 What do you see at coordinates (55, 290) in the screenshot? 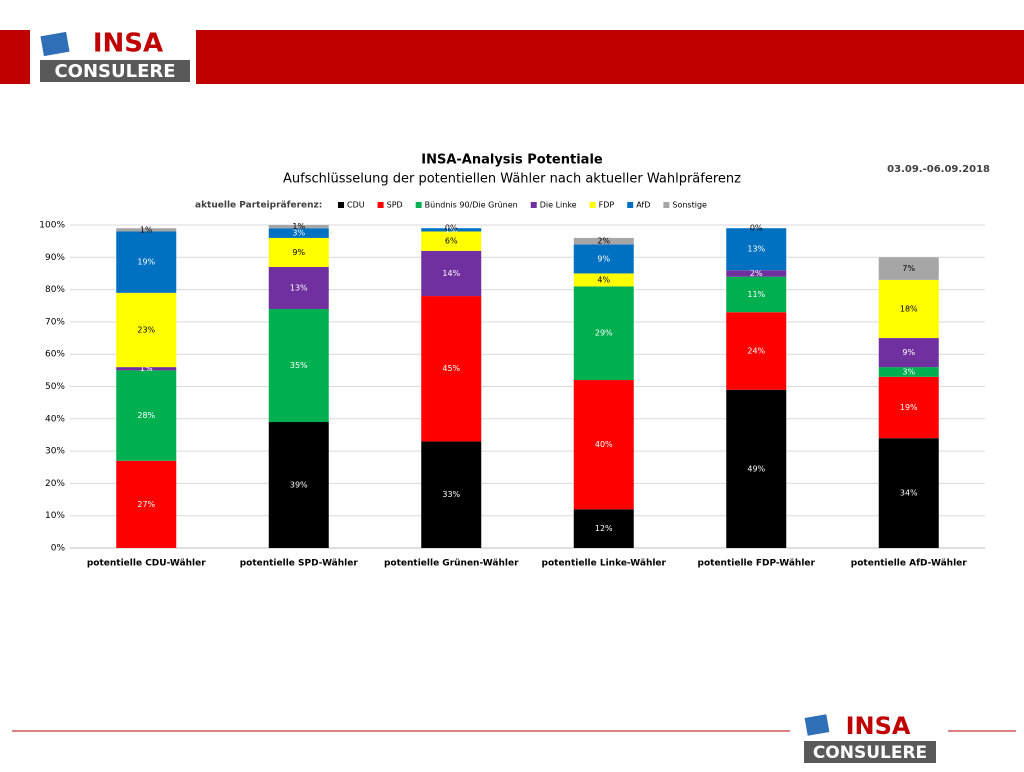
I see `y-tick-label: 80%` at bounding box center [55, 290].